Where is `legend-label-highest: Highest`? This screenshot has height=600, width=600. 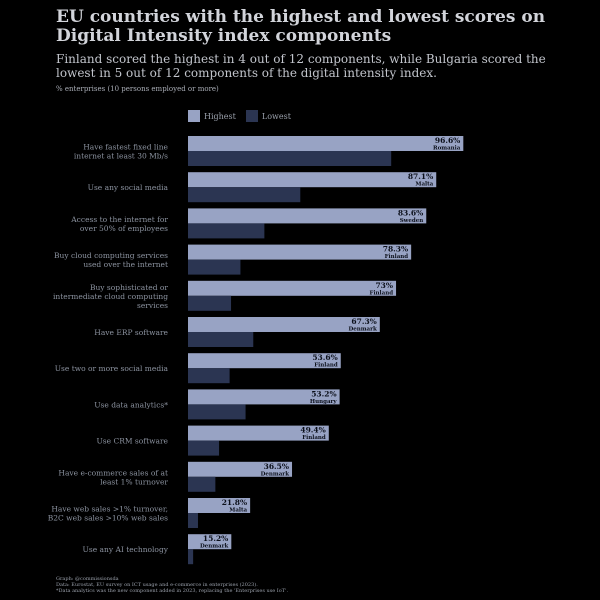
legend-label-highest: Highest is located at coordinates (220, 116).